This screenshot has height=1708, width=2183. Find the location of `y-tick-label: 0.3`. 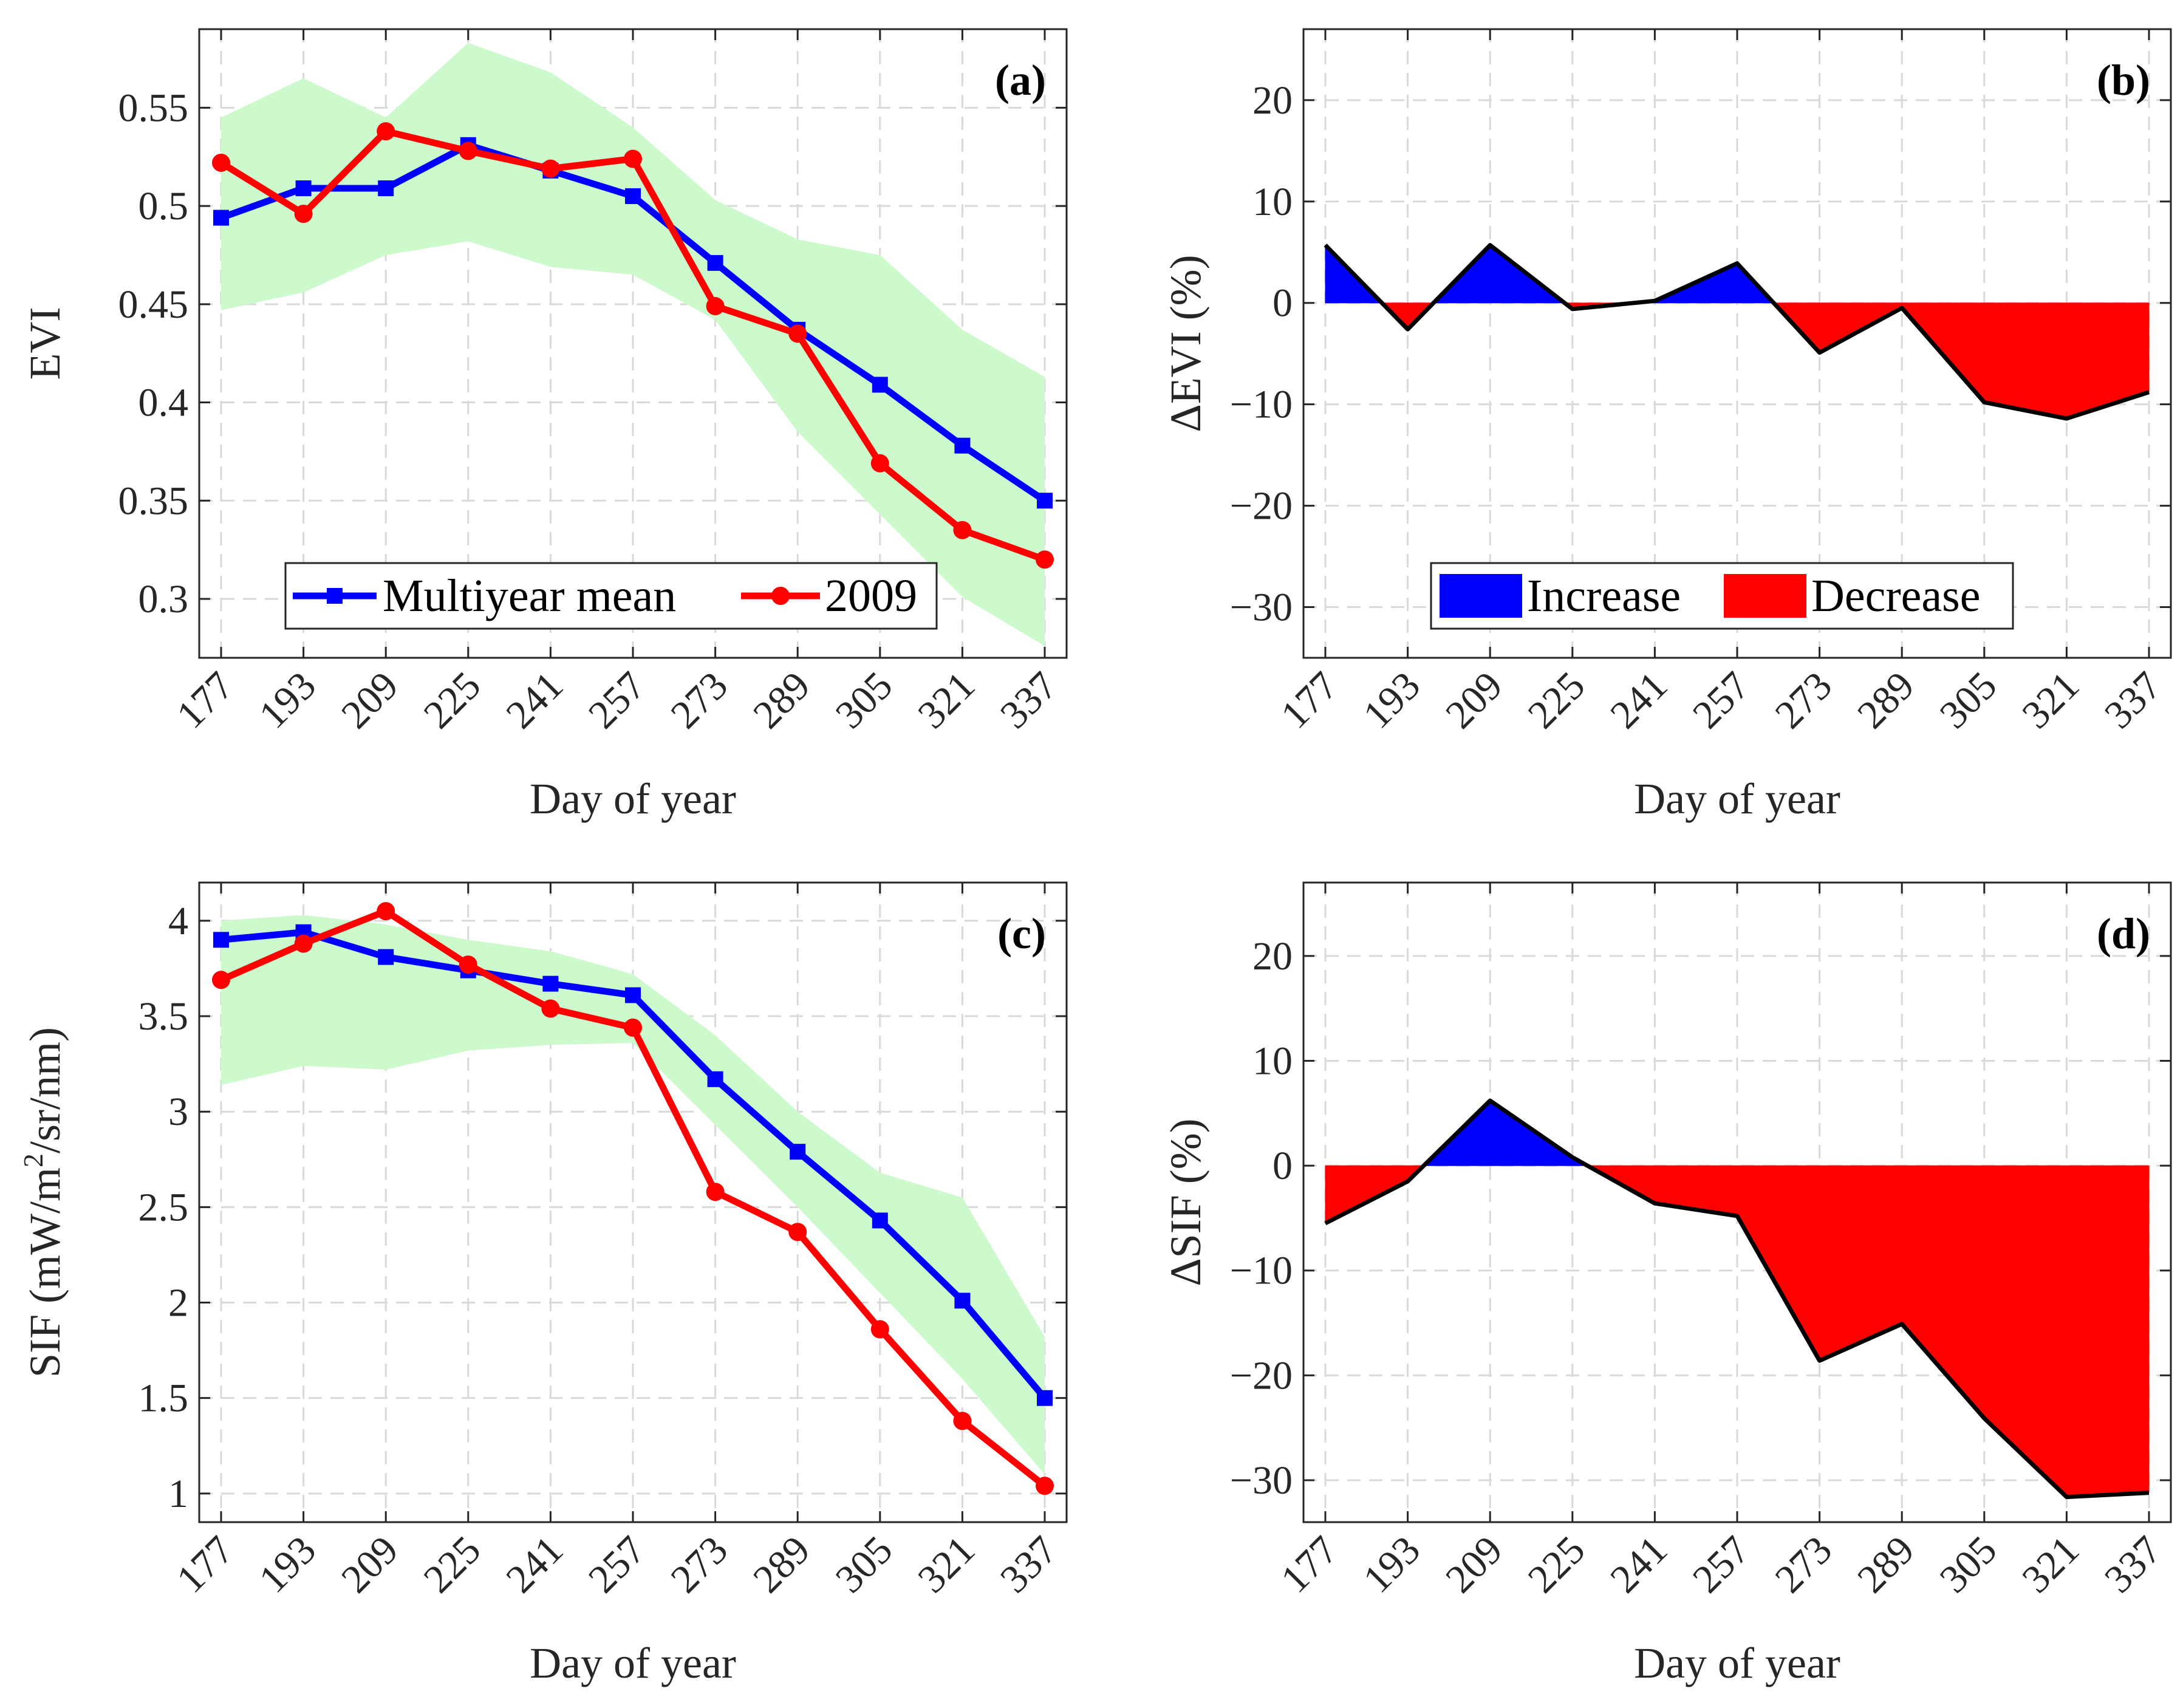

y-tick-label: 0.3 is located at coordinates (164, 599).